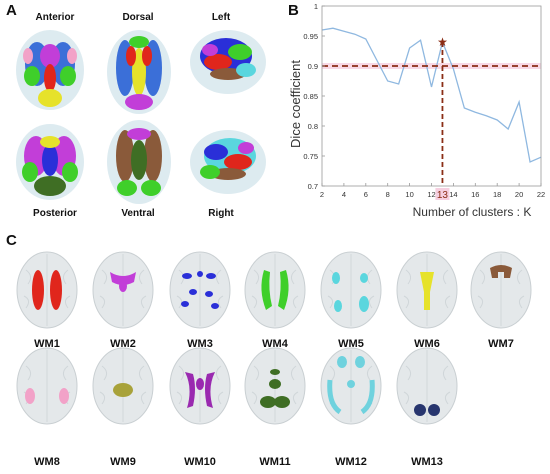 The image size is (550, 474). I want to click on brain-wm5, so click(351, 290).